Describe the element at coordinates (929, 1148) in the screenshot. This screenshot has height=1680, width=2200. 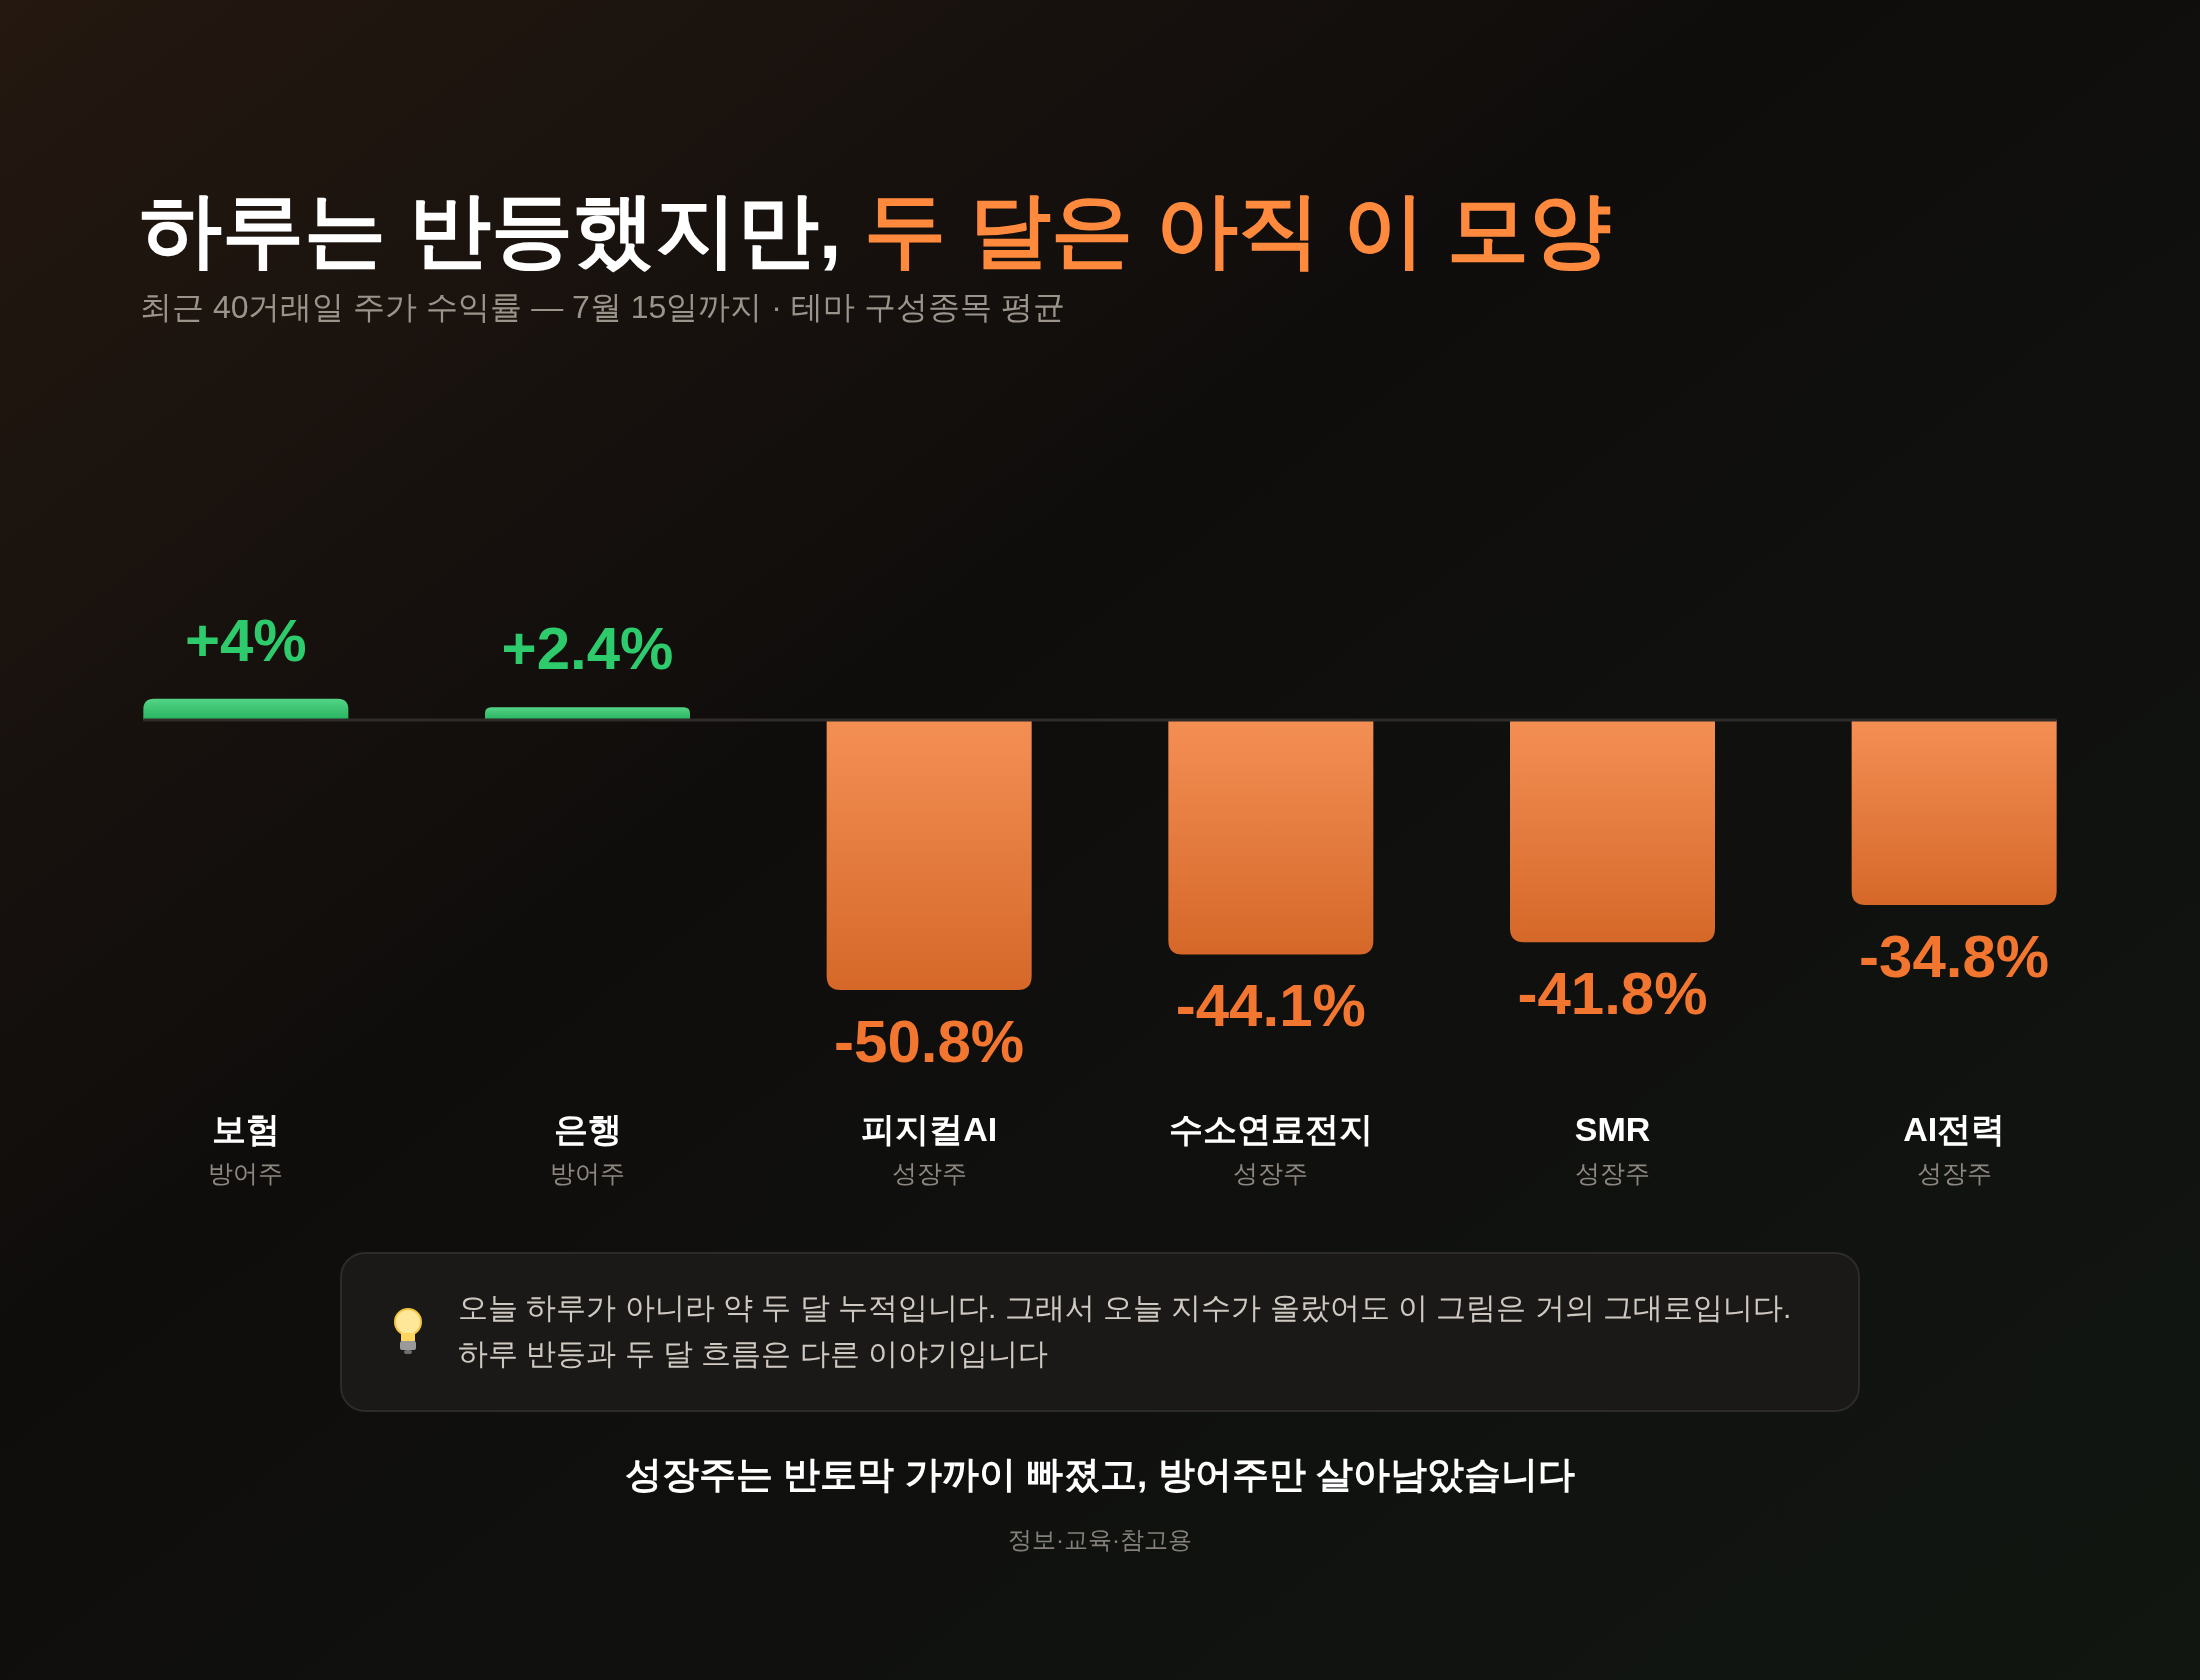
I see `x-tick-label: 피지컬AI 성장주` at that location.